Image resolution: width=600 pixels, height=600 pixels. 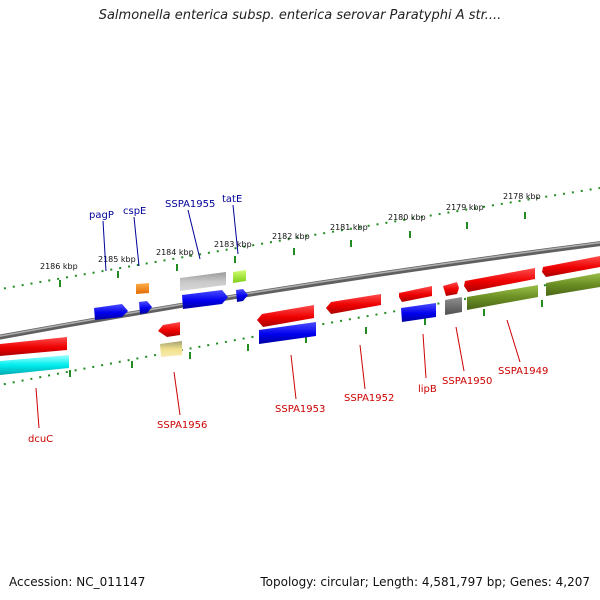 I want to click on gene-label-SSPA1949: SSPA1949, so click(x=523, y=371).